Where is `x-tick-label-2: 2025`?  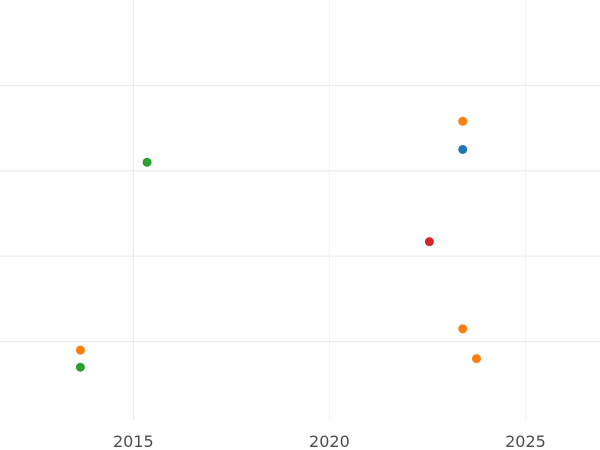
x-tick-label-2: 2025 is located at coordinates (525, 441).